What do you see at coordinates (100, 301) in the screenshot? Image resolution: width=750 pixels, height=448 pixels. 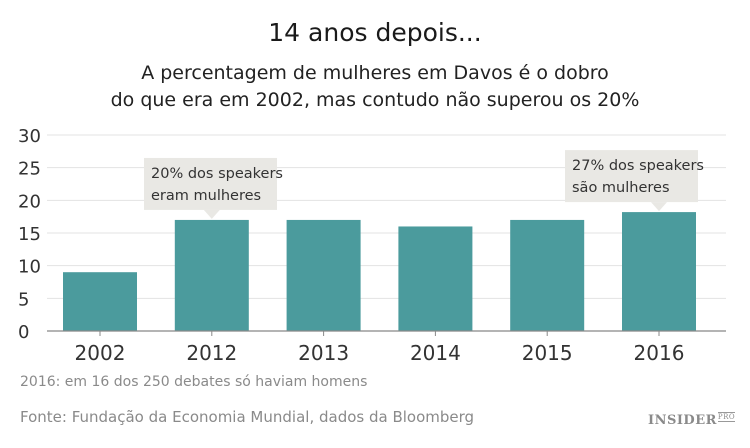 I see `bar-2002` at bounding box center [100, 301].